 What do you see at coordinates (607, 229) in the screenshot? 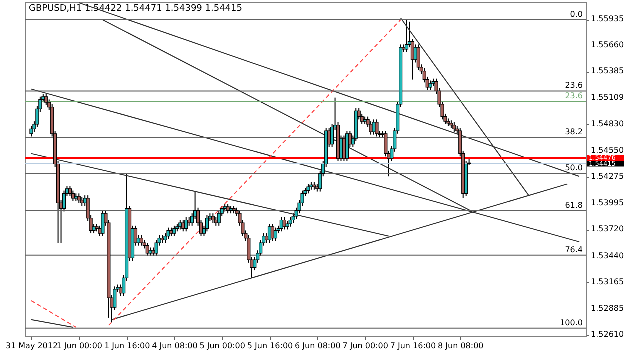
I see `y-tick-label: 1.53720` at bounding box center [607, 229].